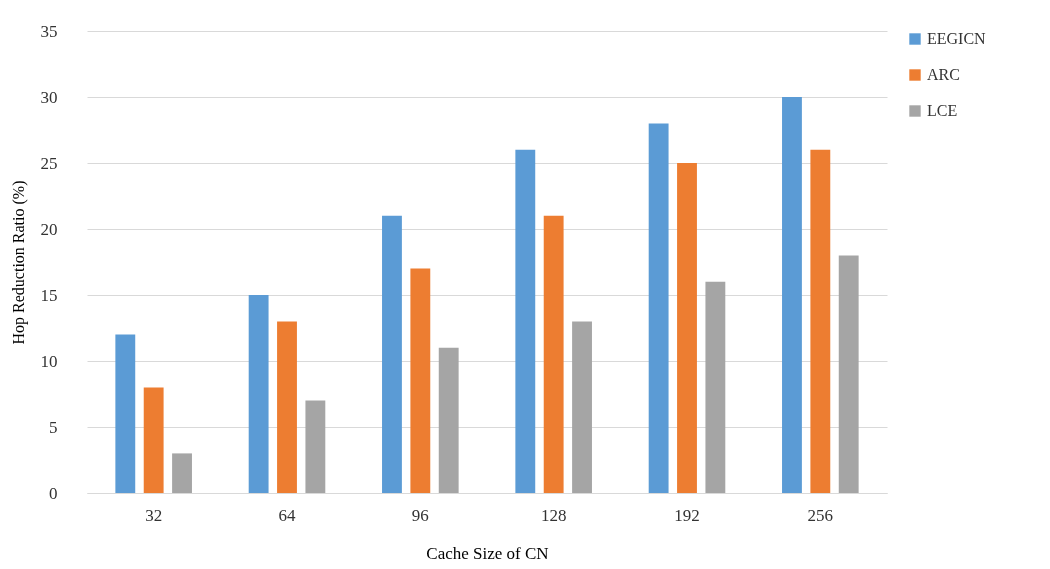 This screenshot has width=1050, height=569. Describe the element at coordinates (487, 553) in the screenshot. I see `x-axis-title: Cache Size of CN` at that location.